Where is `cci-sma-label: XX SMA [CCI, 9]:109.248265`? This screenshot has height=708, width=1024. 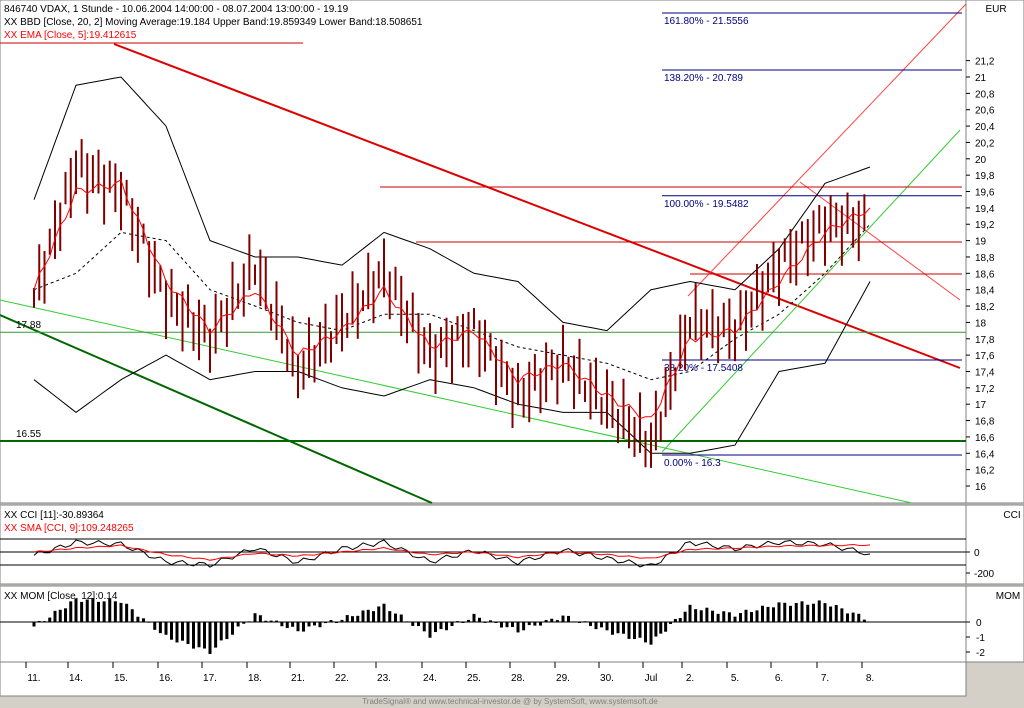 cci-sma-label: XX SMA [CCI, 9]:109.248265 is located at coordinates (69, 528).